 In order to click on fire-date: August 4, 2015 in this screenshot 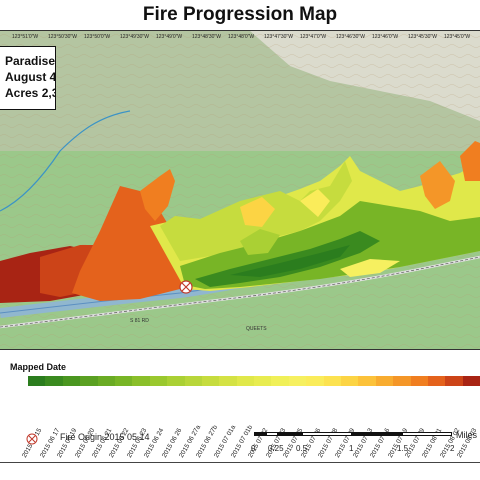, I will do `click(30, 77)`.